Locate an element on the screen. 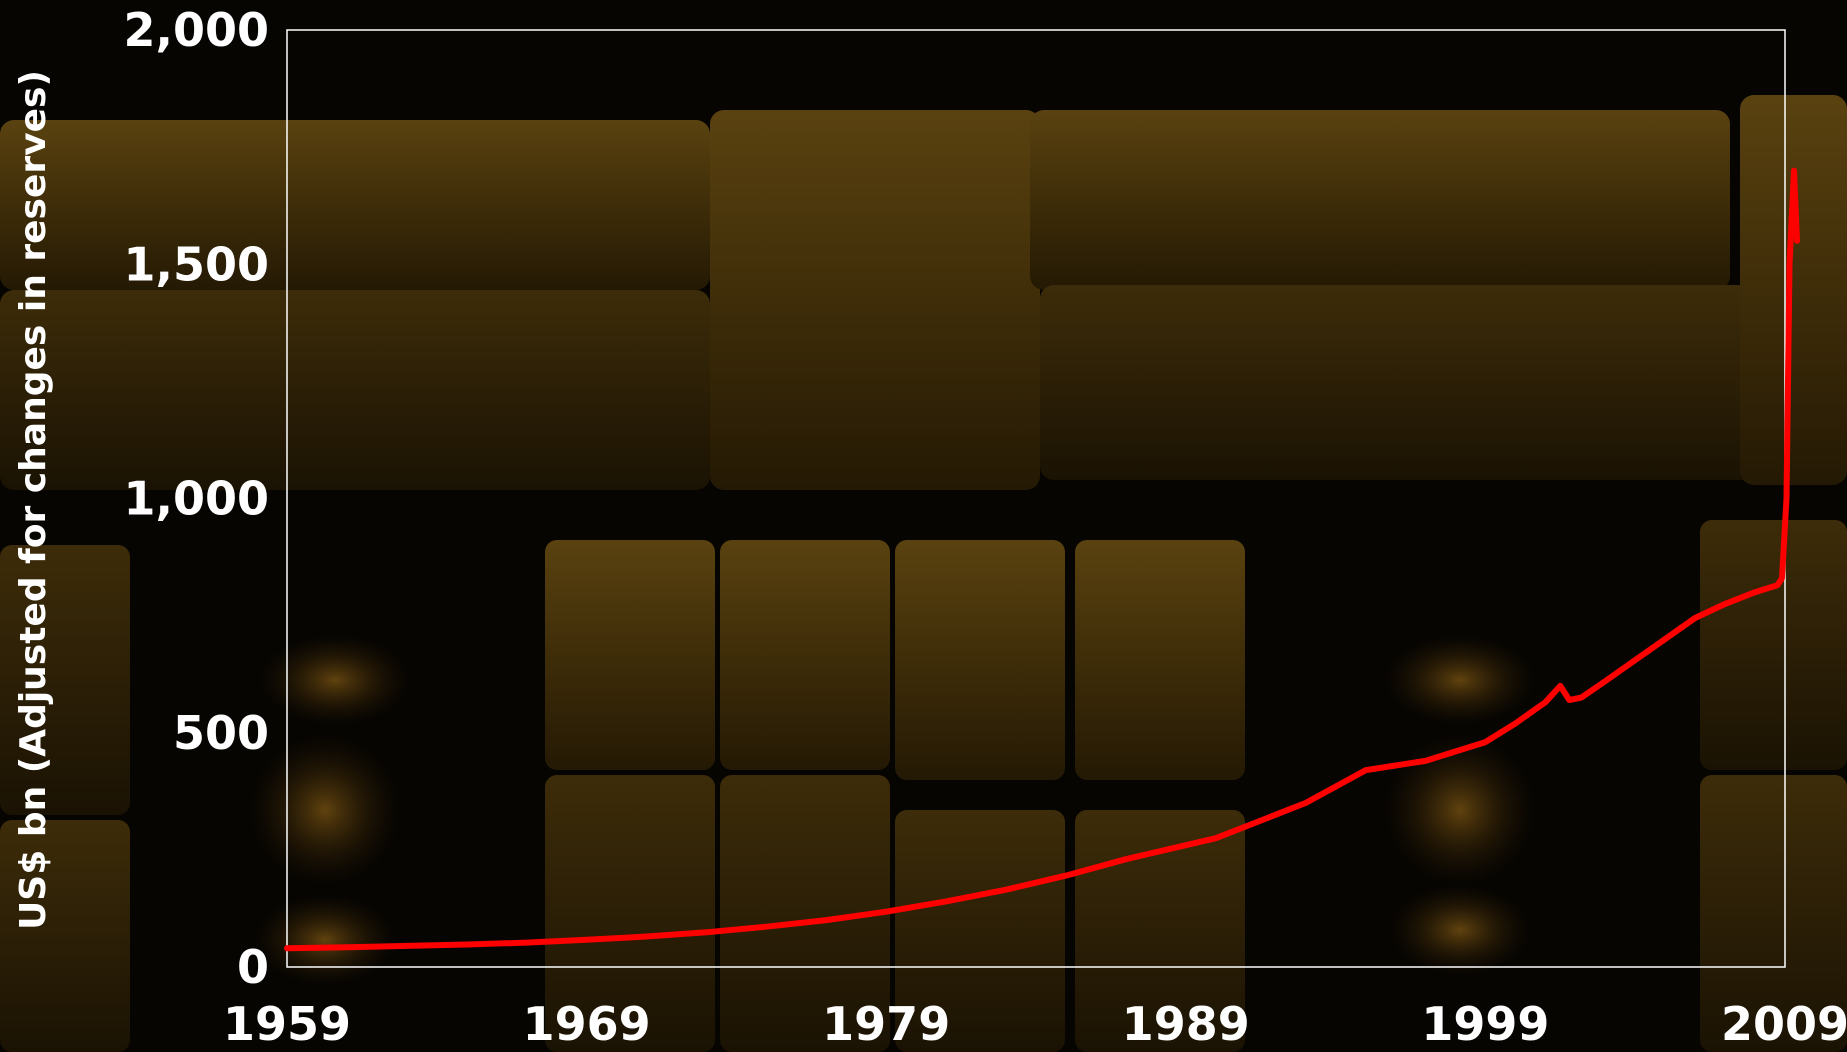  x-tick-label: 1989 is located at coordinates (1186, 1024).